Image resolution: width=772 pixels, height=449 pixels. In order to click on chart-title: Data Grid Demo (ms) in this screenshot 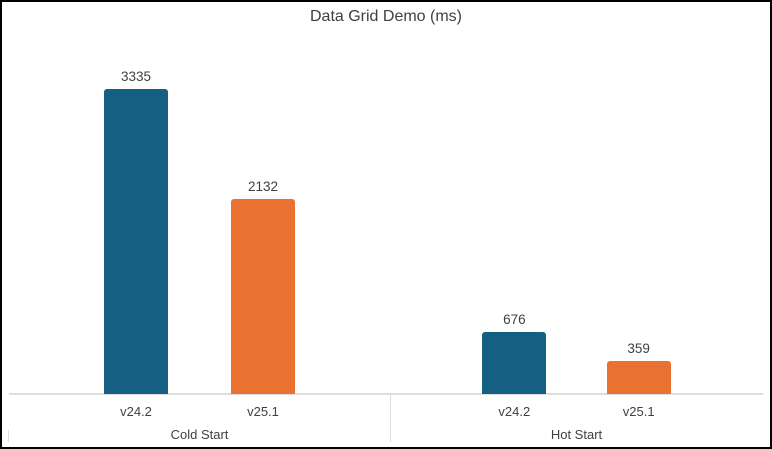, I will do `click(386, 16)`.